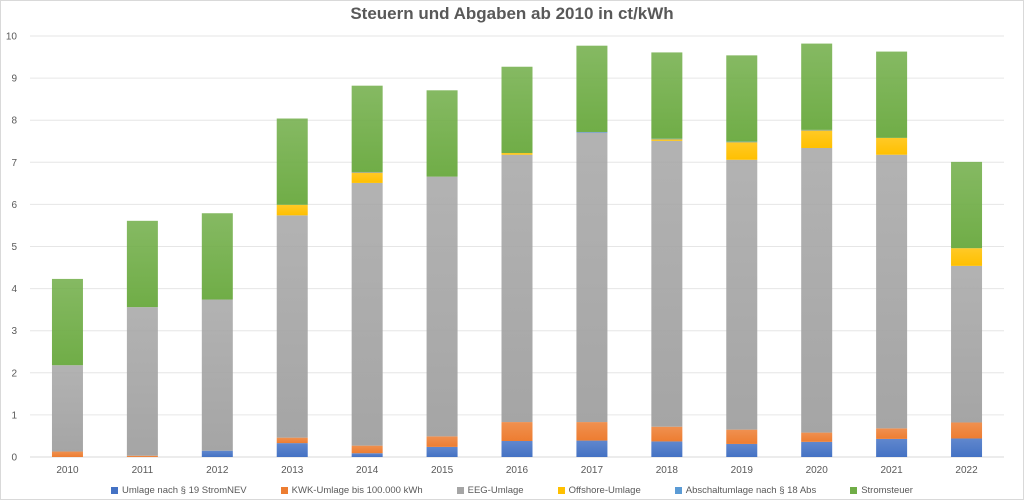 This screenshot has width=1024, height=500. I want to click on bar-stack-2011, so click(142, 338).